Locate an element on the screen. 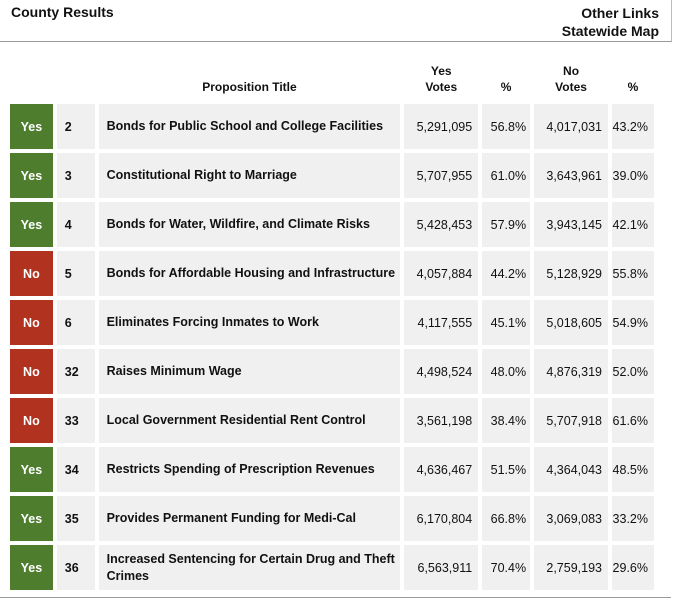 The image size is (673, 600). yes-pct-header: % is located at coordinates (506, 87).